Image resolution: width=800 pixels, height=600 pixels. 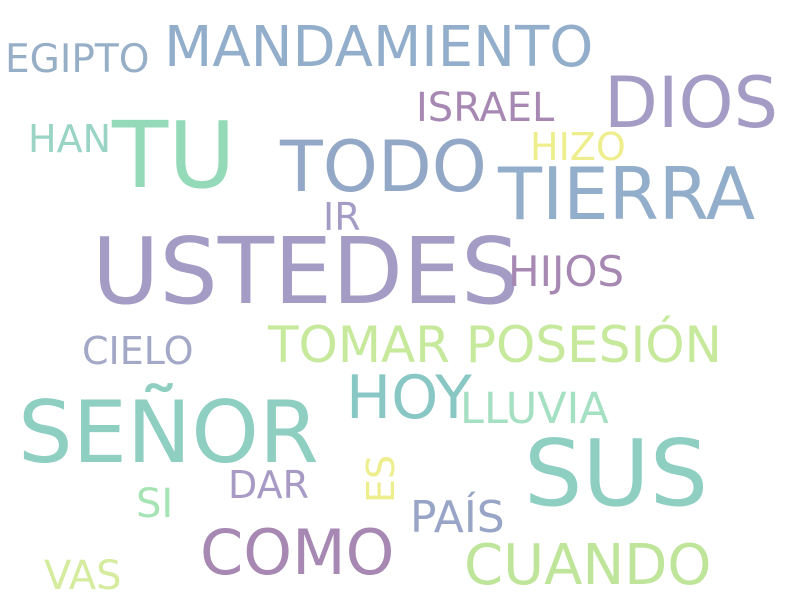 What do you see at coordinates (381, 479) in the screenshot?
I see `word-es: ES` at bounding box center [381, 479].